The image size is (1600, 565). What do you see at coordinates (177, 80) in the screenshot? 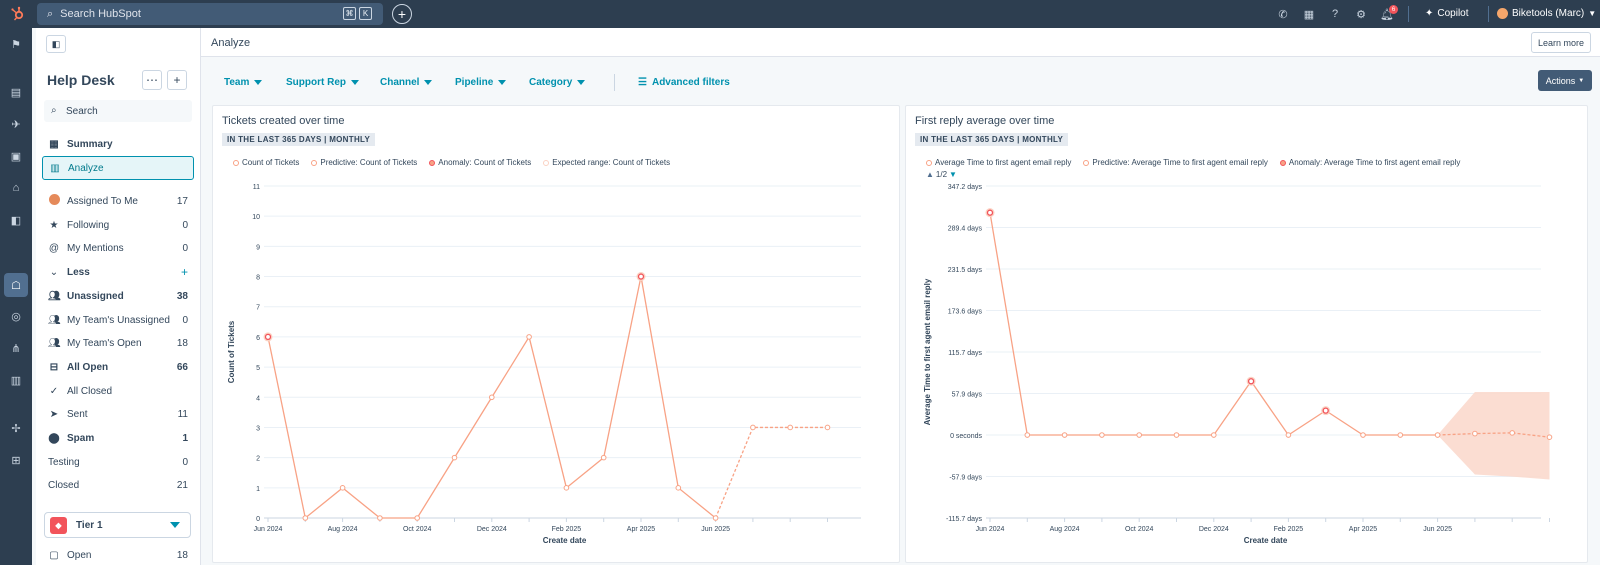
I see `add-view-button: +` at bounding box center [177, 80].